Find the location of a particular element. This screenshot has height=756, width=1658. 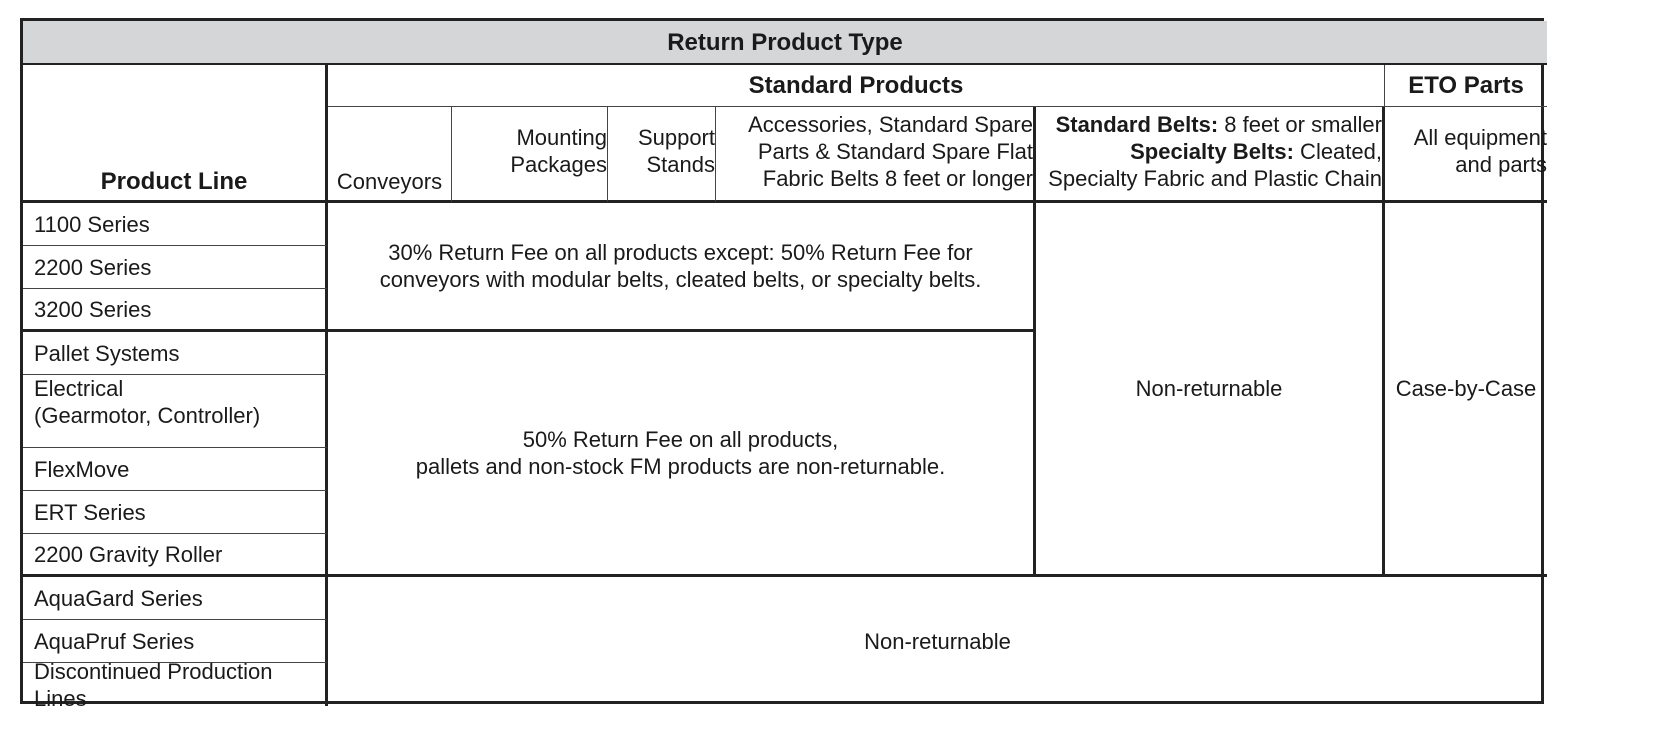

subheader-eto-line2: and parts is located at coordinates (1501, 164).